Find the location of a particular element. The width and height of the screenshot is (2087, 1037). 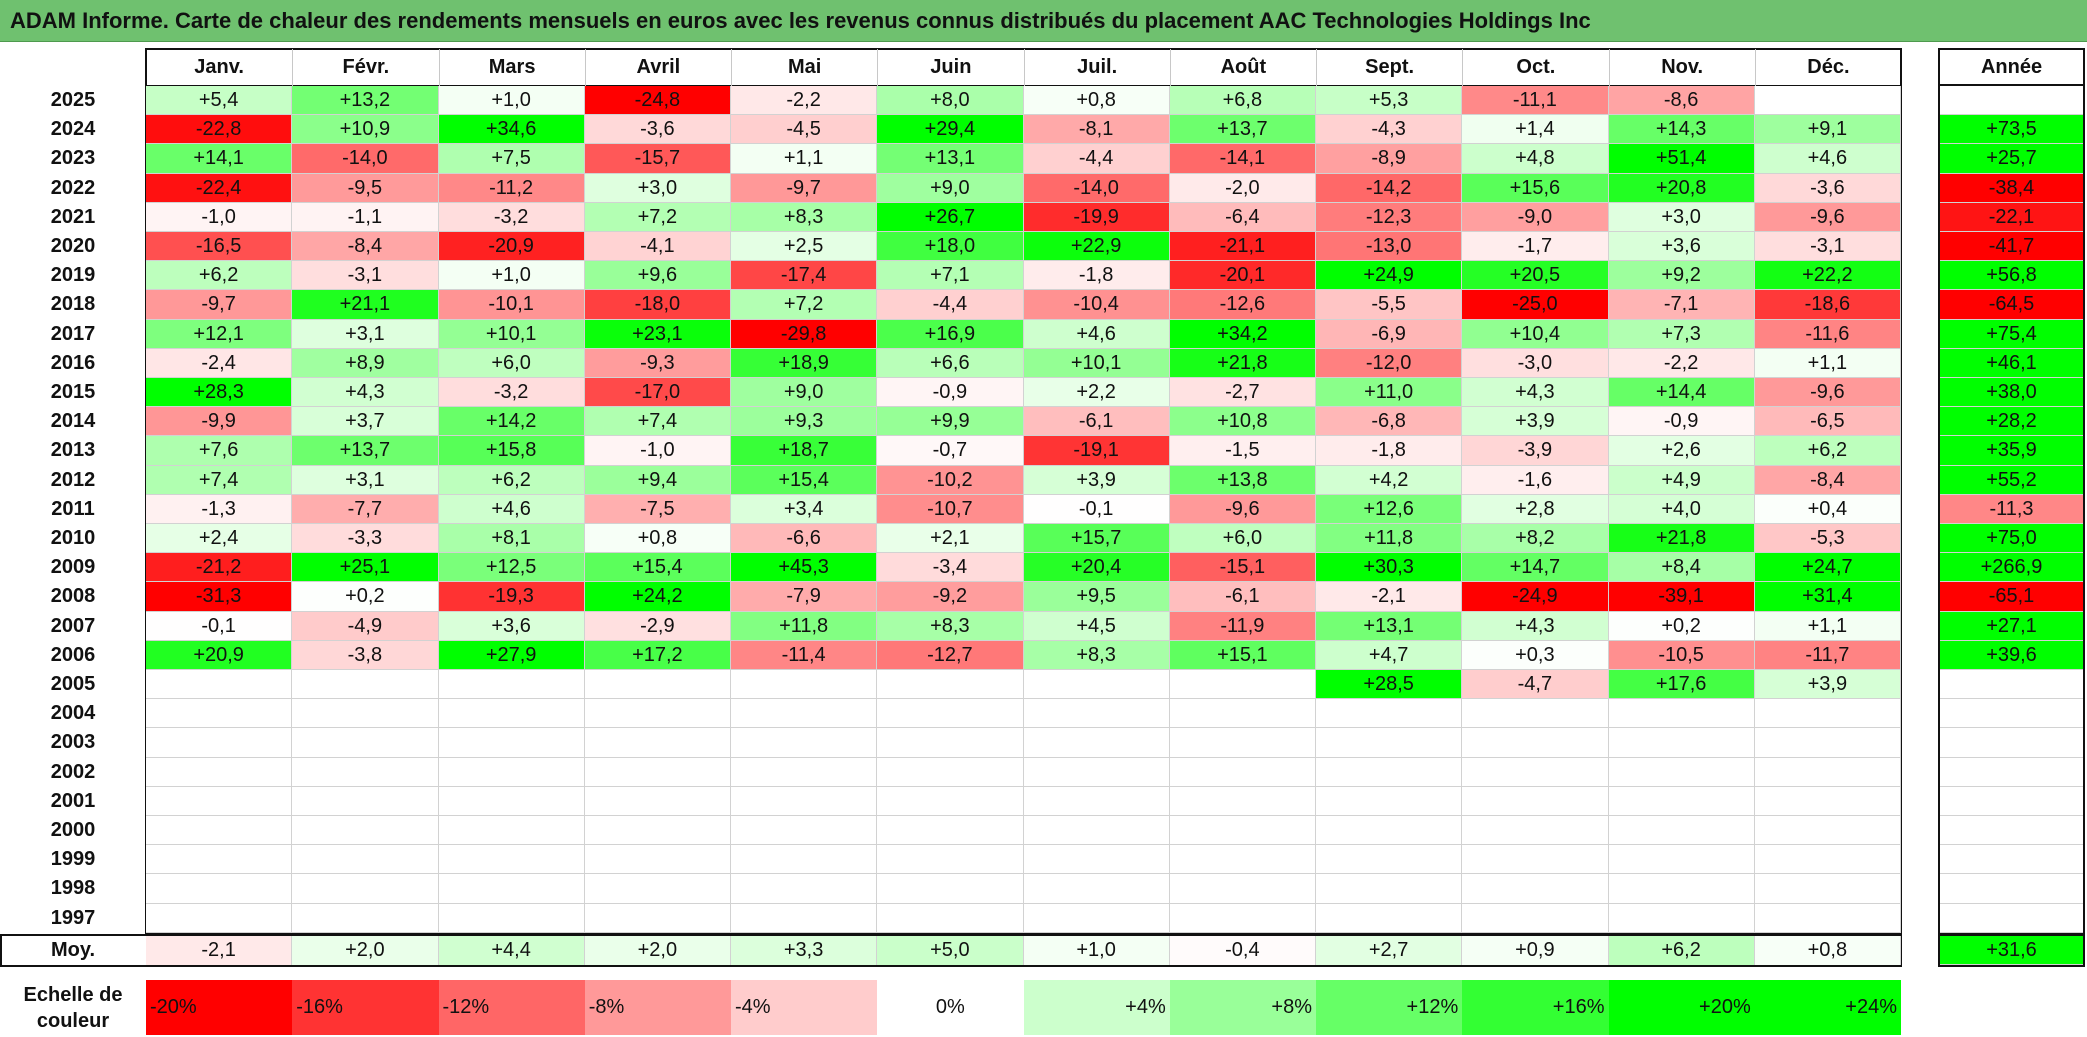

heatmap-cell: -1,3 is located at coordinates (219, 509).